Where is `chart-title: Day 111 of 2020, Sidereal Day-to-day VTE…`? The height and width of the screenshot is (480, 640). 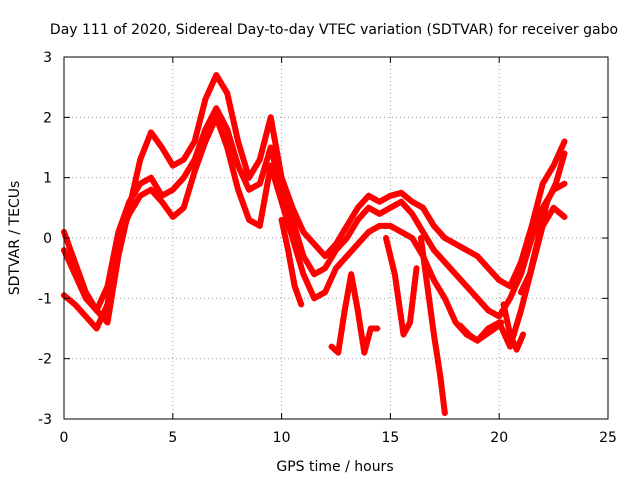
chart-title: Day 111 of 2020, Sidereal Day-to-day VTE… is located at coordinates (334, 30).